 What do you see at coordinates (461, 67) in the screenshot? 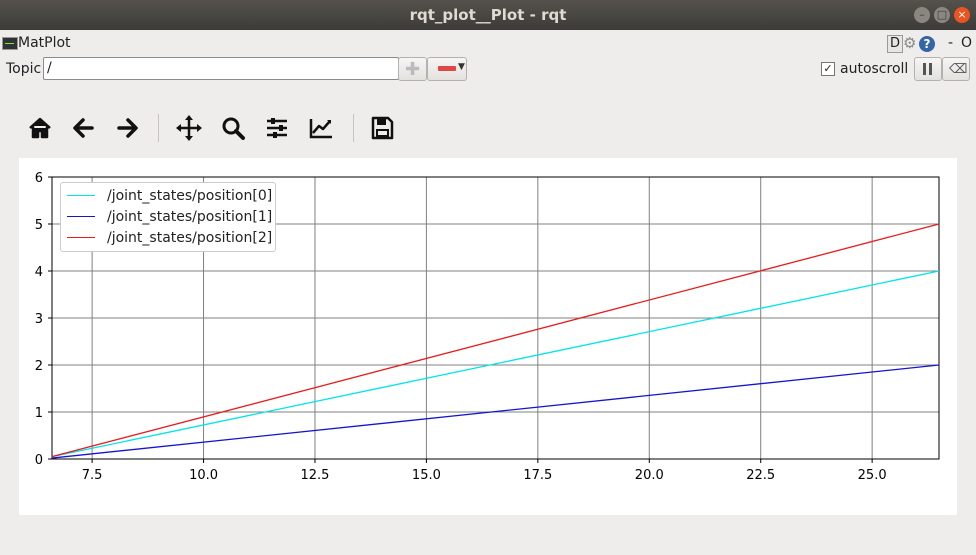
I see `chevron-down-icon: ▼` at bounding box center [461, 67].